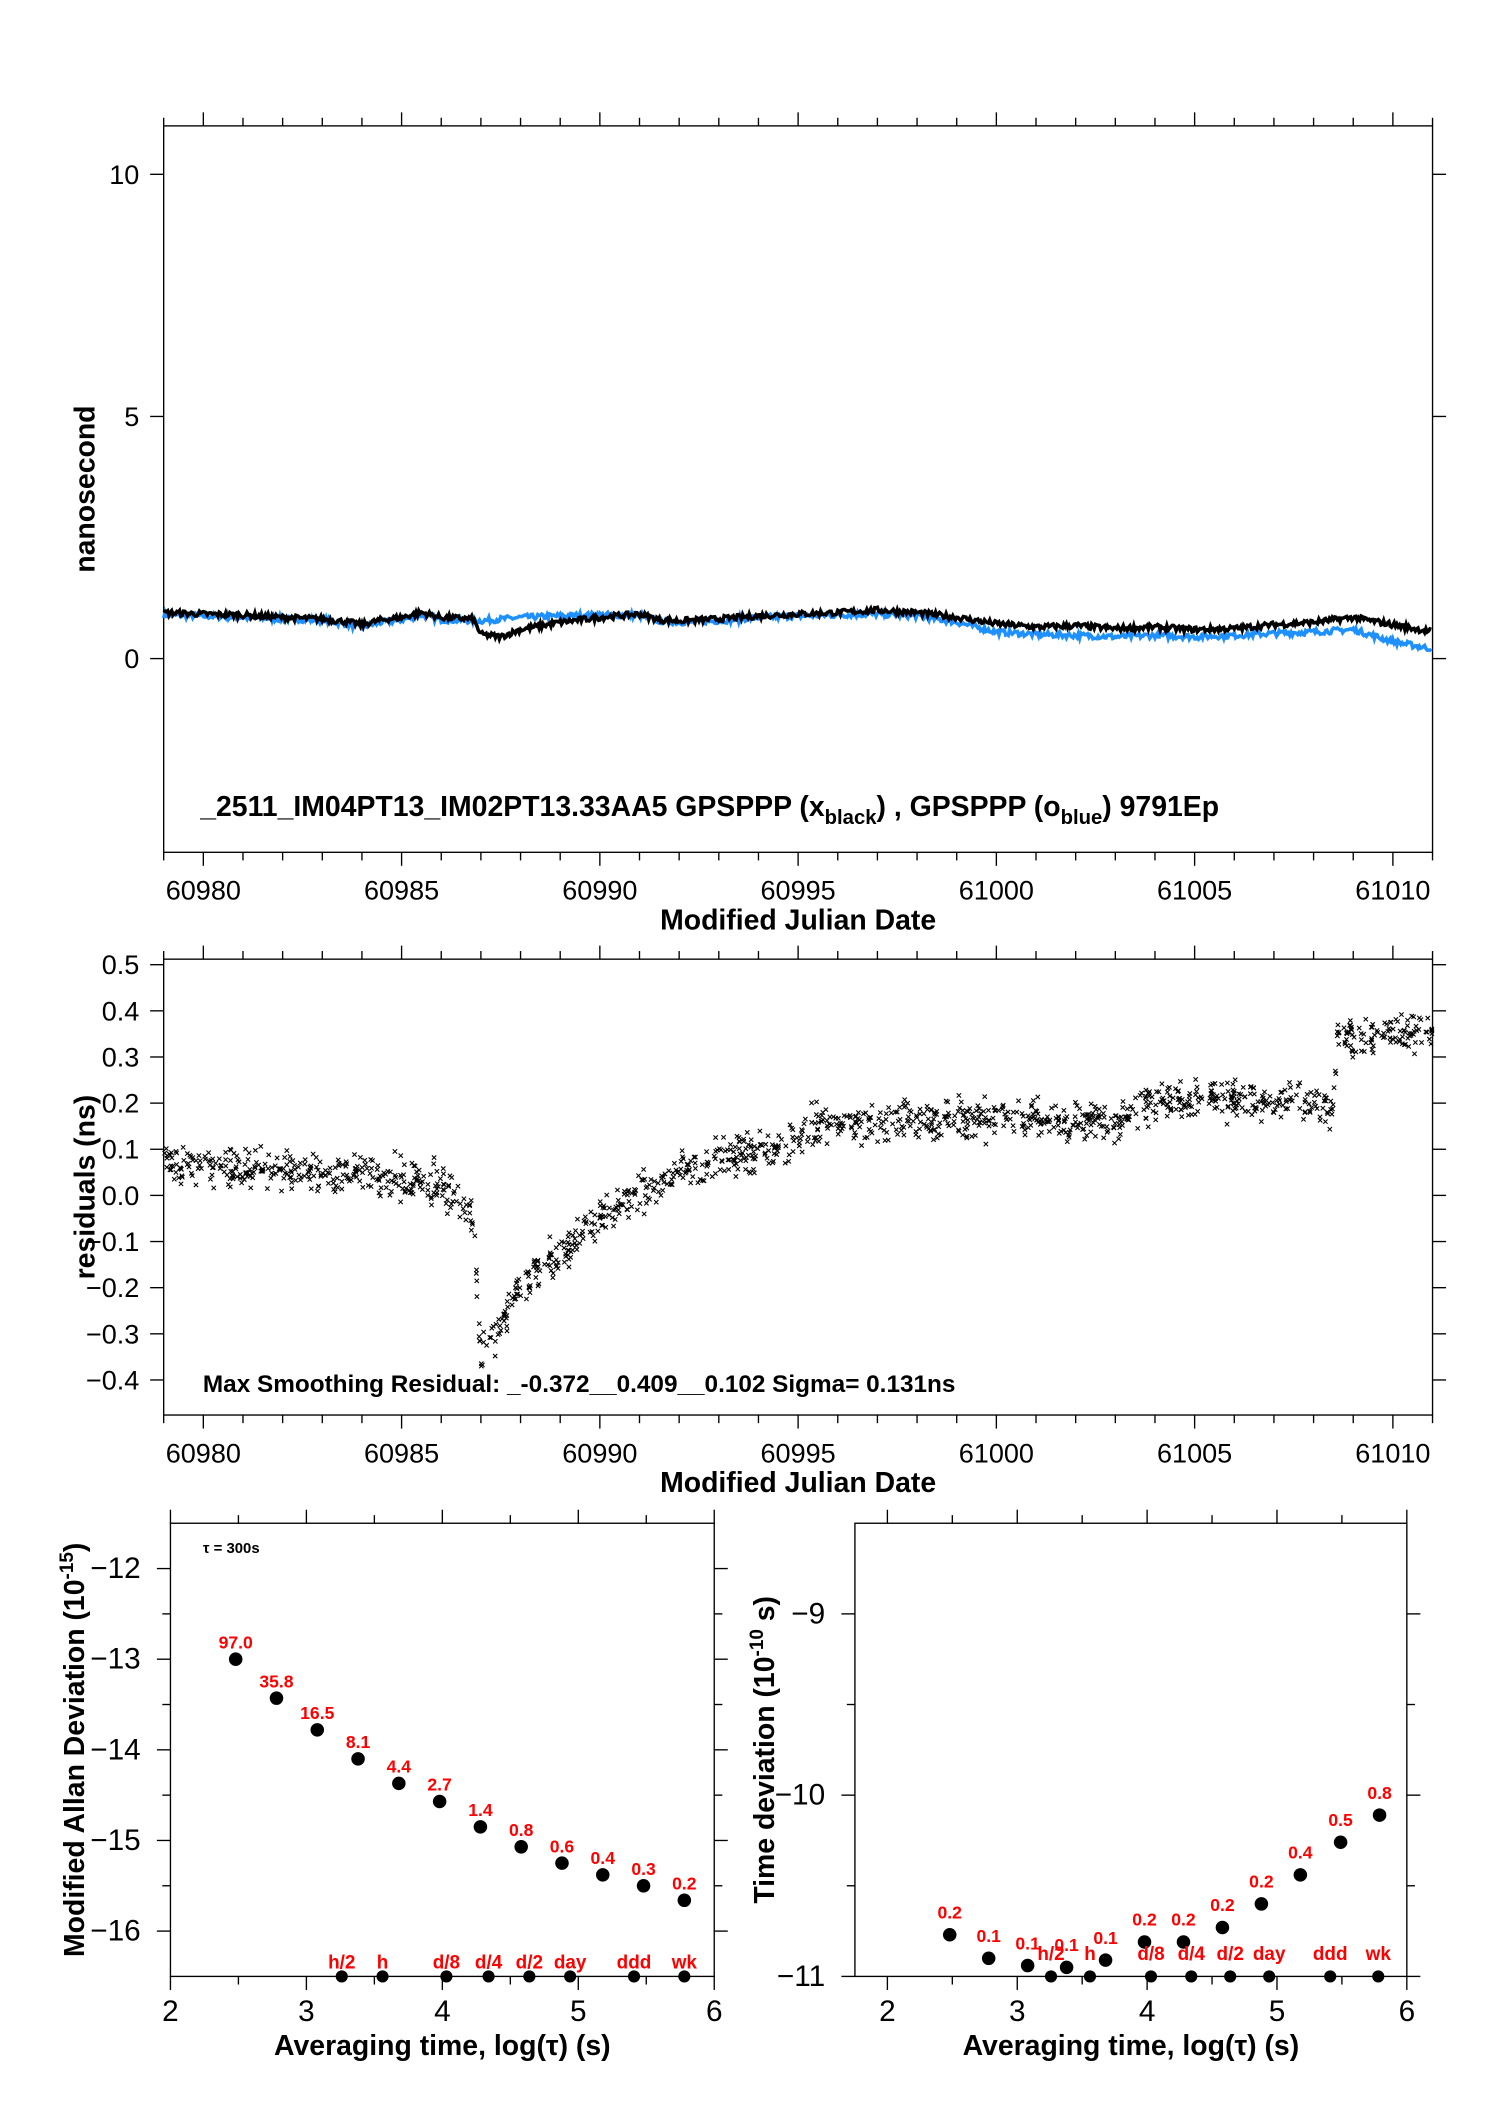 Image resolution: width=1488 pixels, height=2105 pixels. Describe the element at coordinates (115, 1659) in the screenshot. I see `y-tick-label: −13` at that location.